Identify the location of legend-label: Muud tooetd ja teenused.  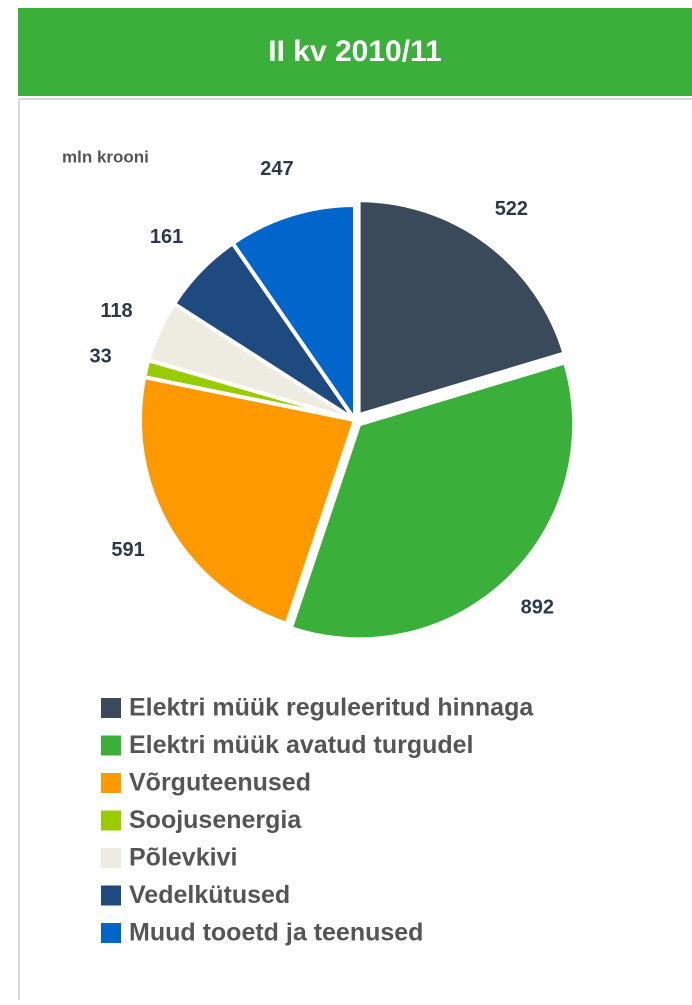
(276, 933).